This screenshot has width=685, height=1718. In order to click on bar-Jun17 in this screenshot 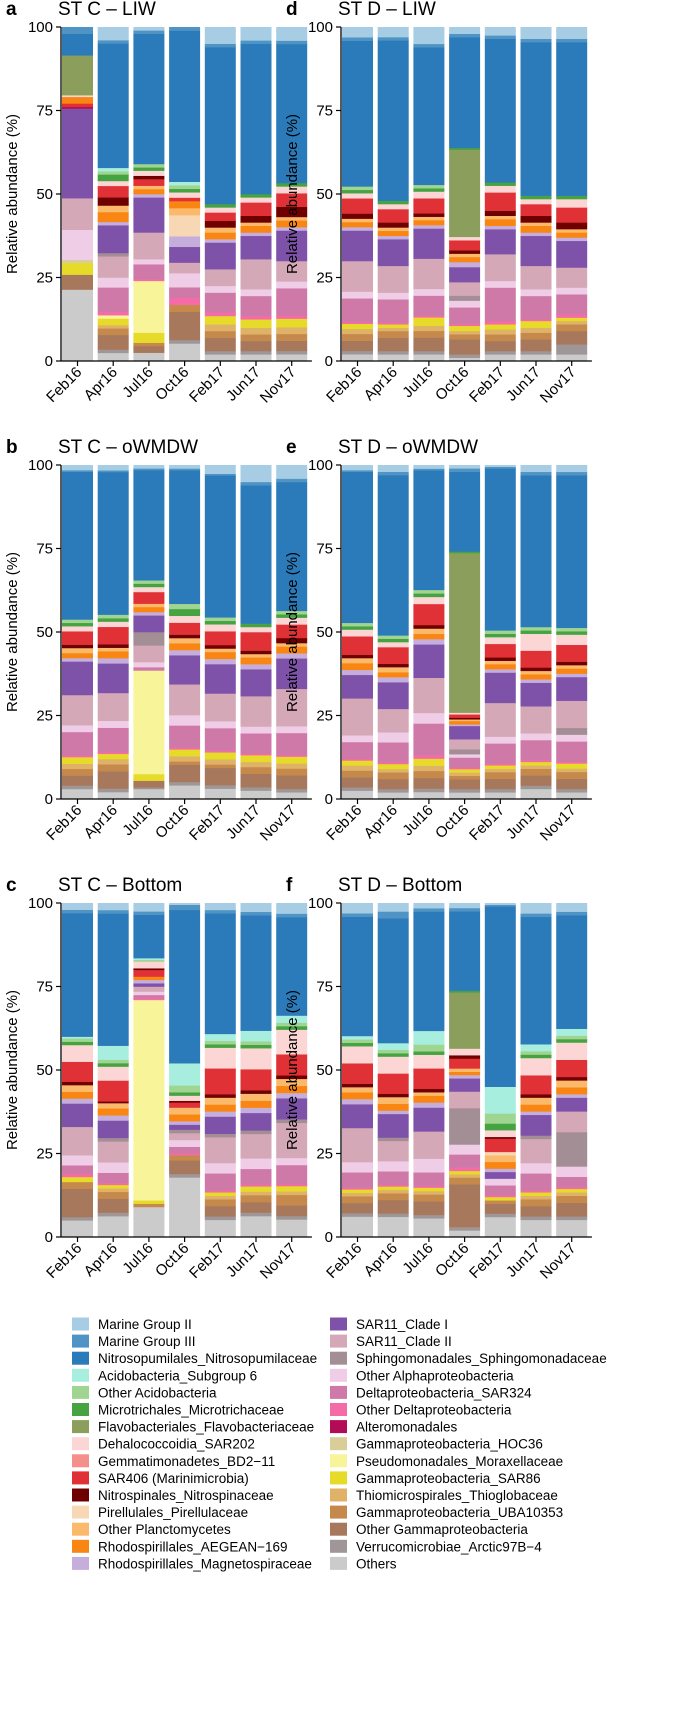, I will do `click(256, 632)`.